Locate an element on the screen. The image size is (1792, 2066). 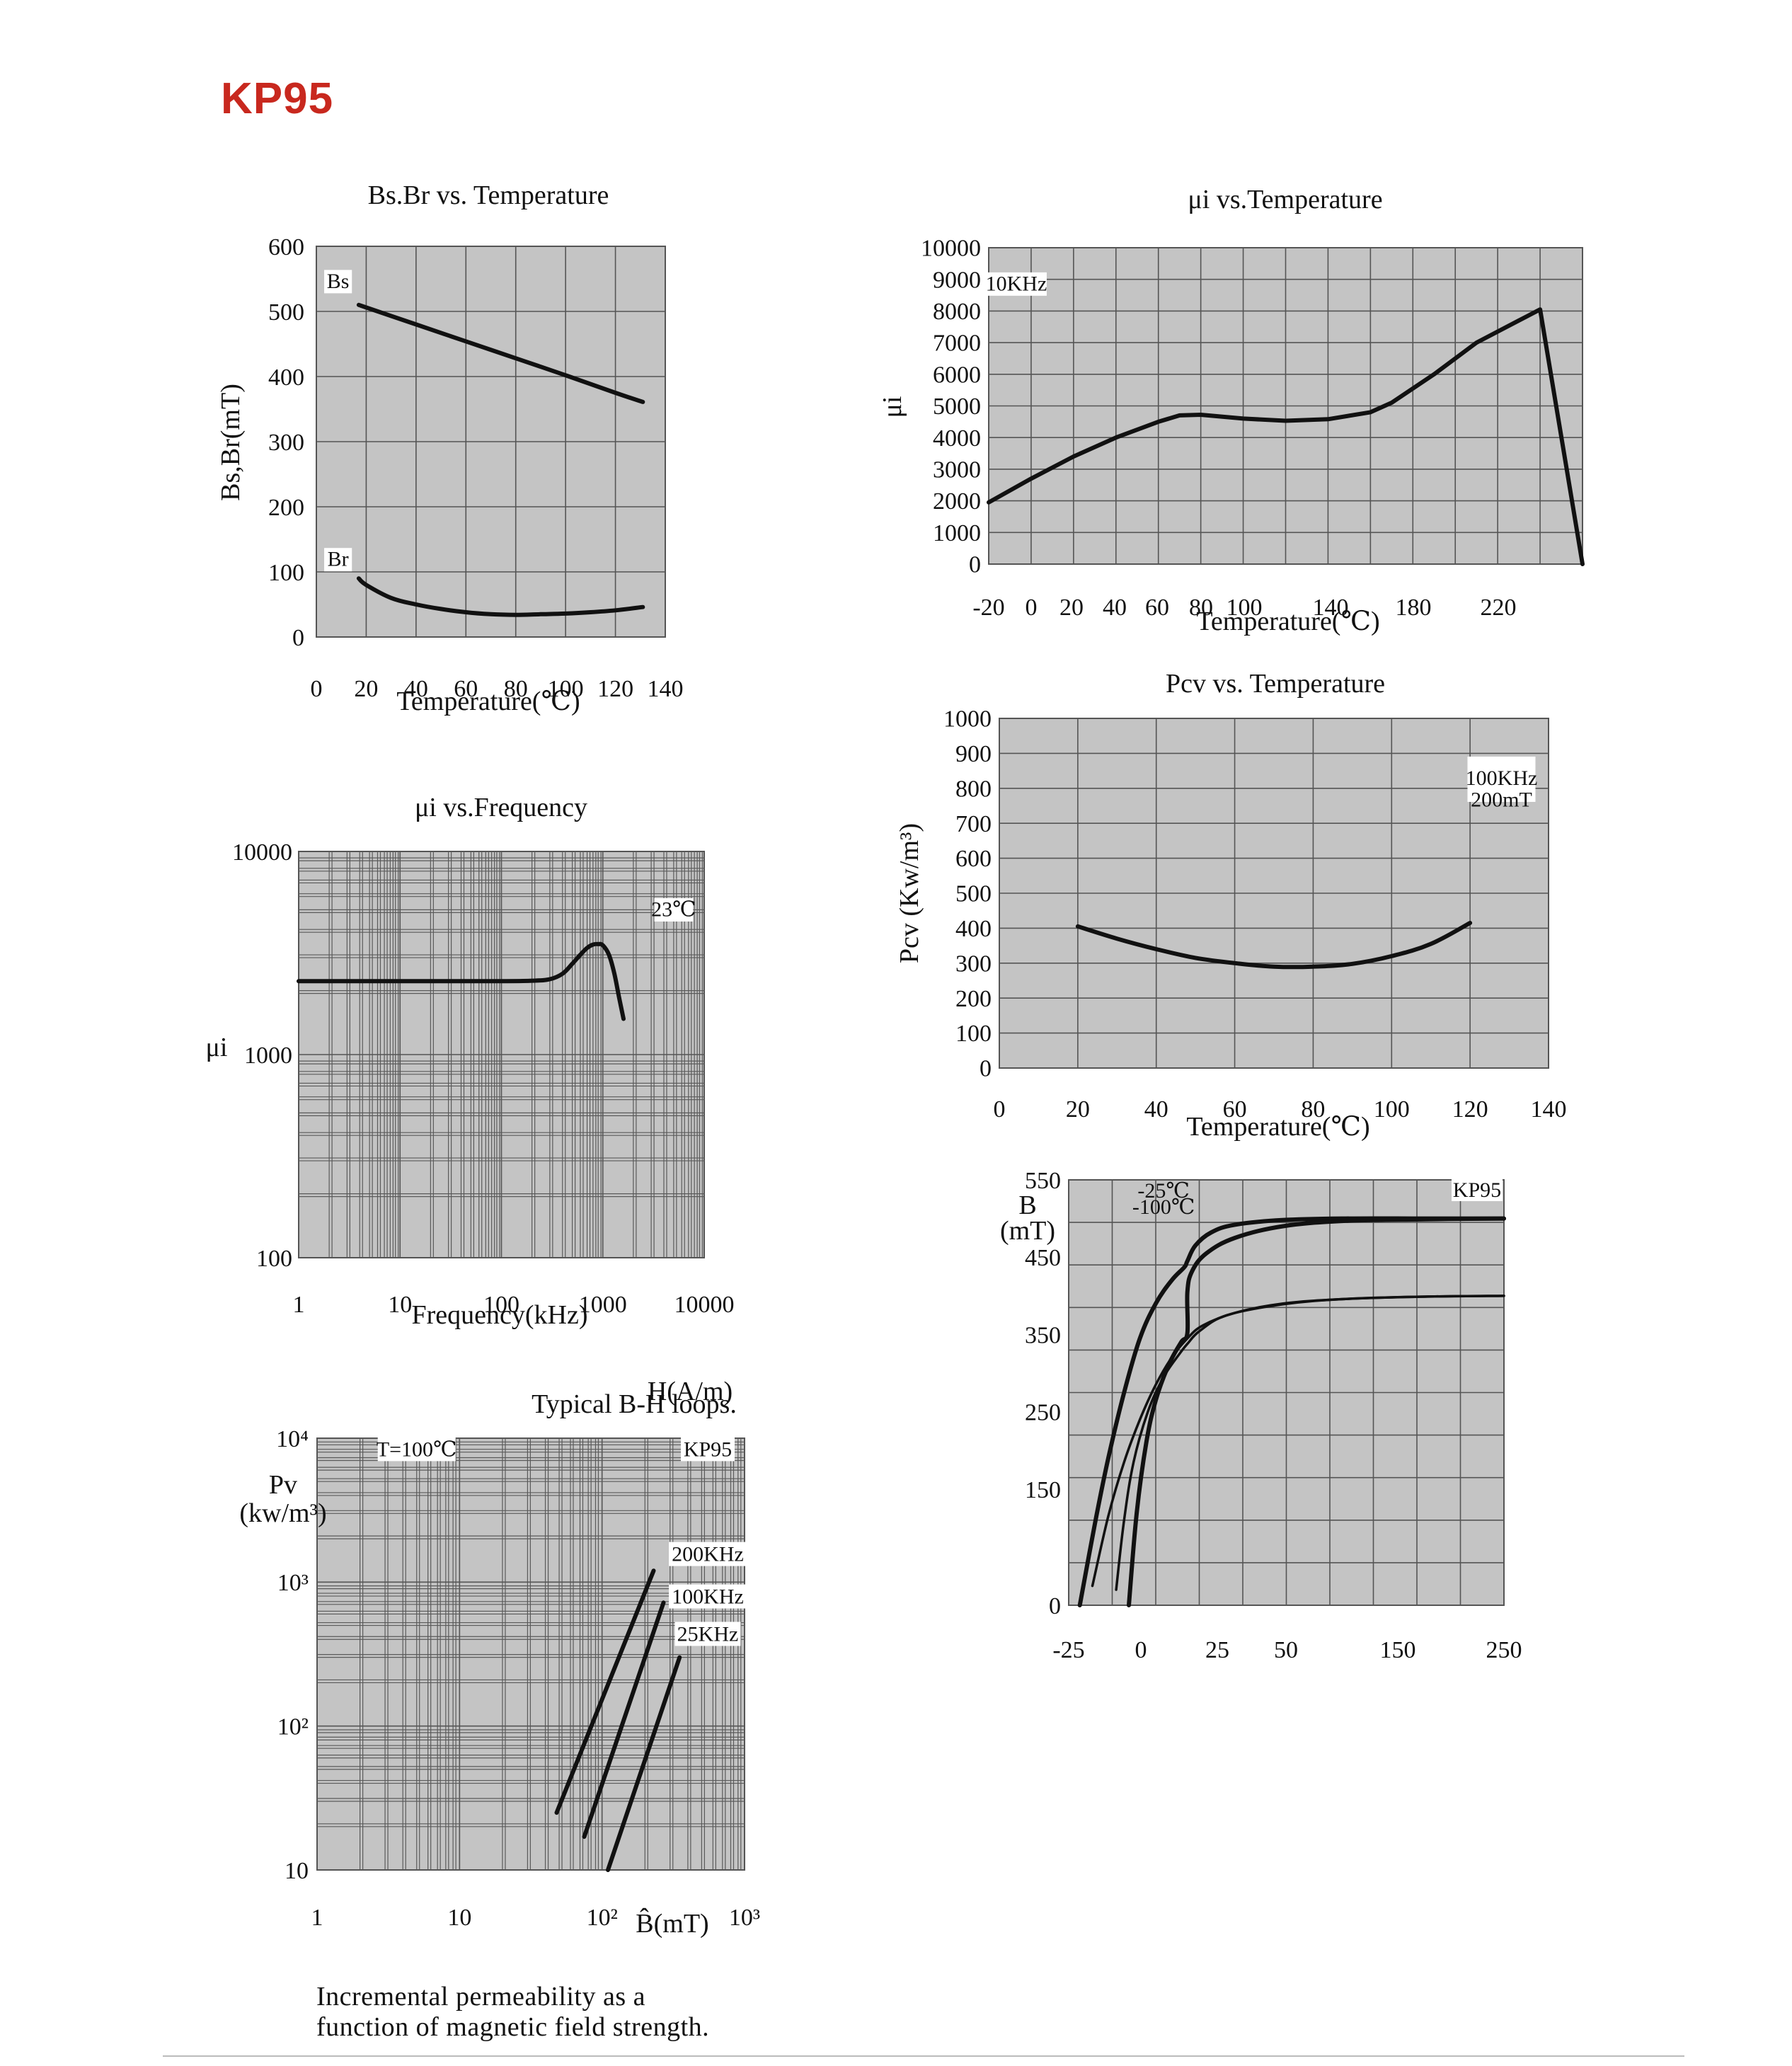
x-axis-title: Frequency(kHz) is located at coordinates (499, 1315).